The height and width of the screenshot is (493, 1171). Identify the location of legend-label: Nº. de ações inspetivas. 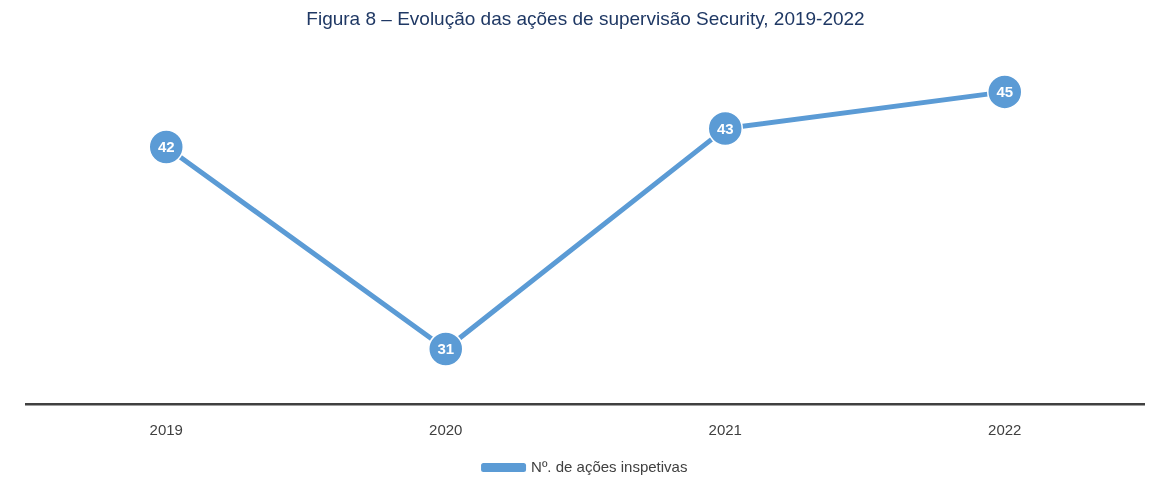
(609, 466).